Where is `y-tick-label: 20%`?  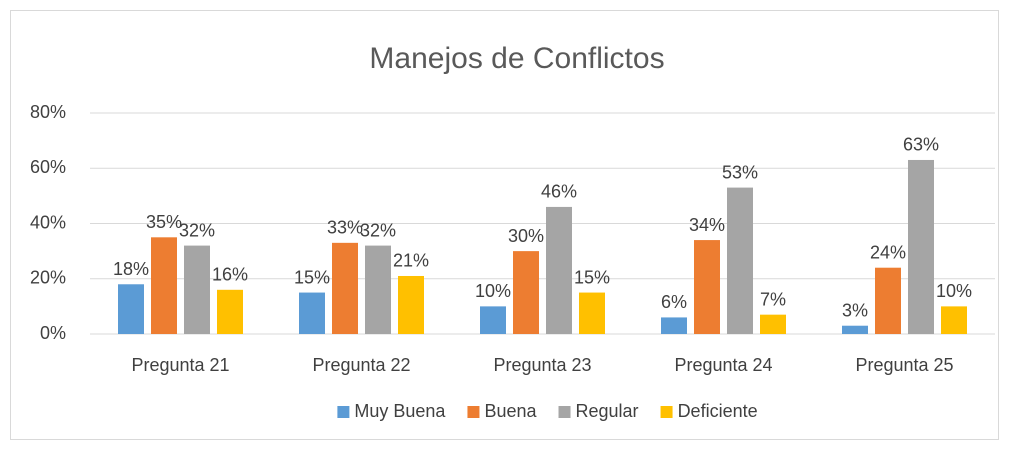 y-tick-label: 20% is located at coordinates (48, 278).